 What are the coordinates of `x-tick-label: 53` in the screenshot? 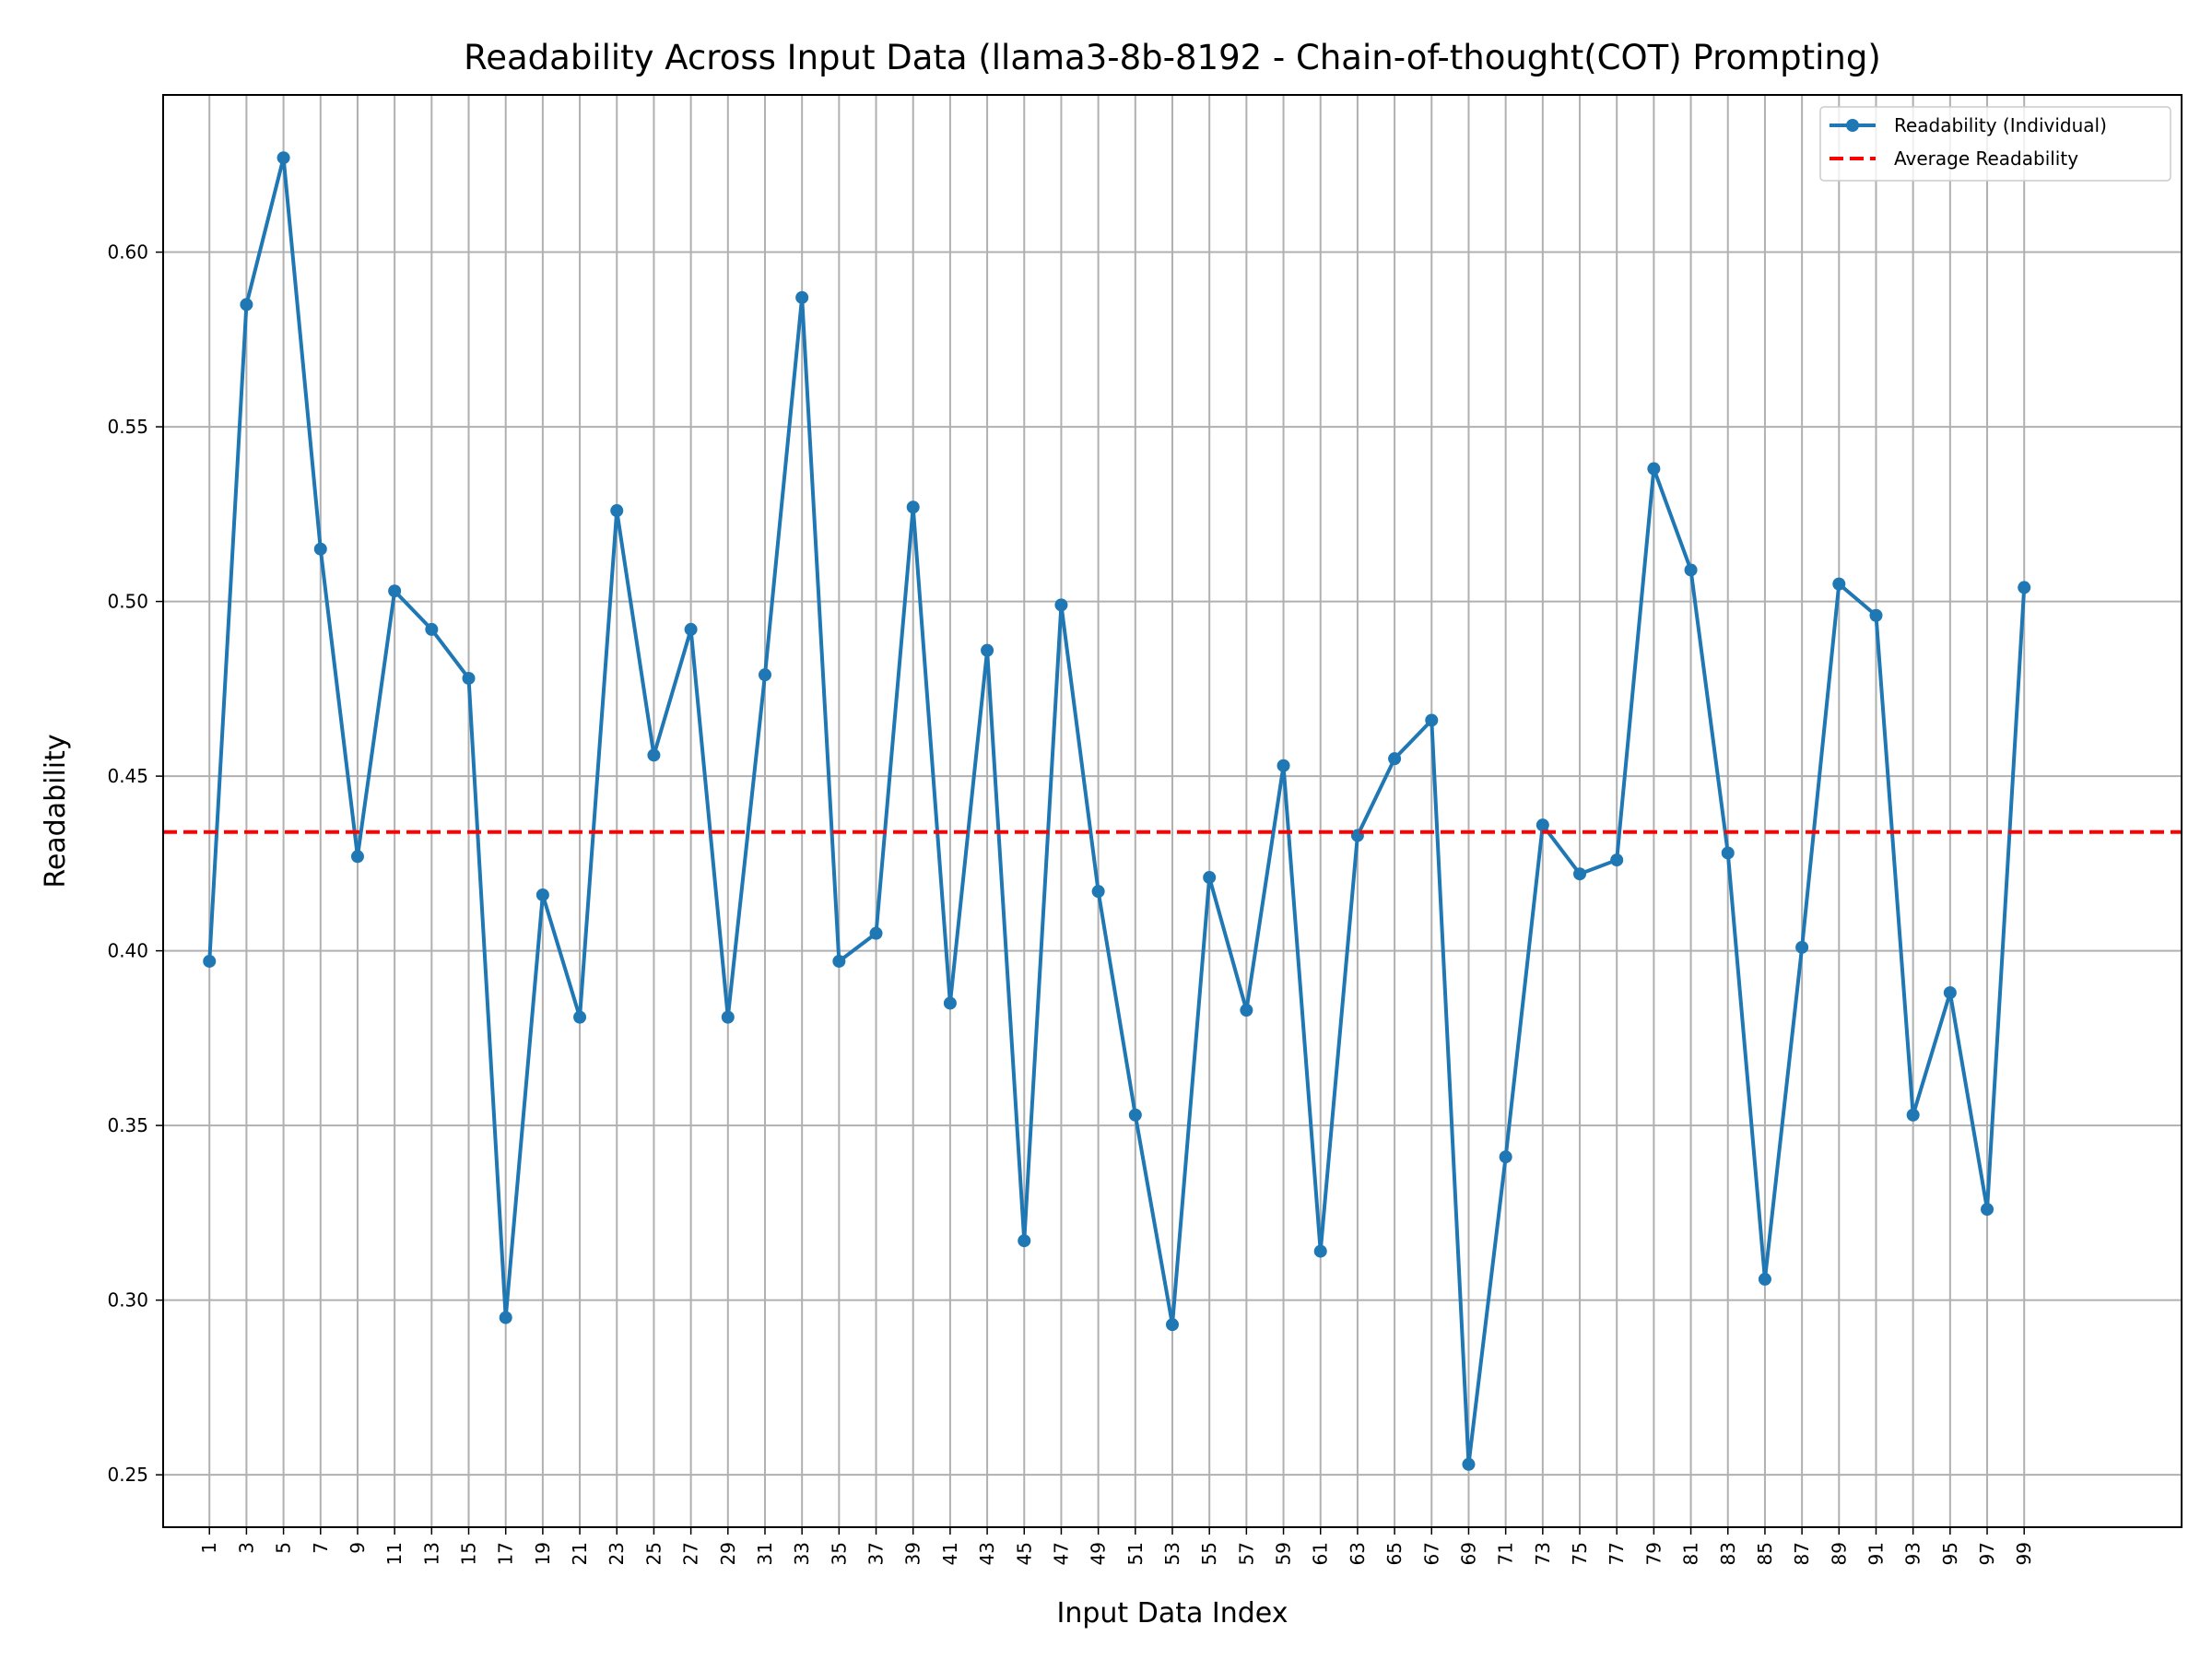 It's located at (1172, 1553).